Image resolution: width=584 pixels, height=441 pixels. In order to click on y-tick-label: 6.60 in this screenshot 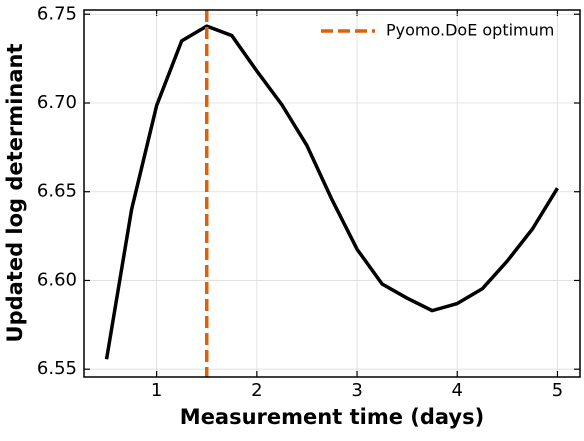, I will do `click(57, 279)`.